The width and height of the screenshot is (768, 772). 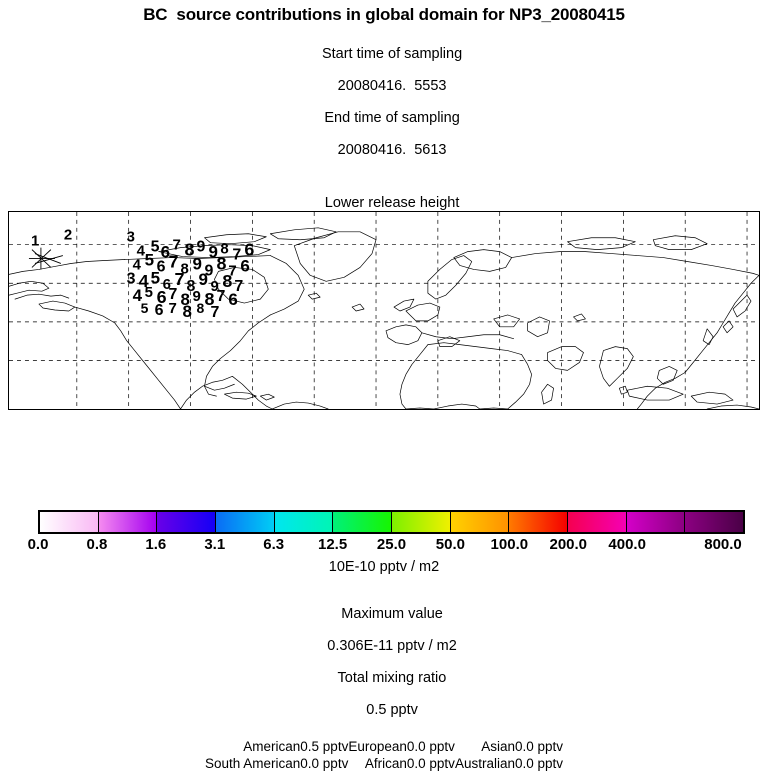 I want to click on colorbar-tick-10: 400.0, so click(x=627, y=544).